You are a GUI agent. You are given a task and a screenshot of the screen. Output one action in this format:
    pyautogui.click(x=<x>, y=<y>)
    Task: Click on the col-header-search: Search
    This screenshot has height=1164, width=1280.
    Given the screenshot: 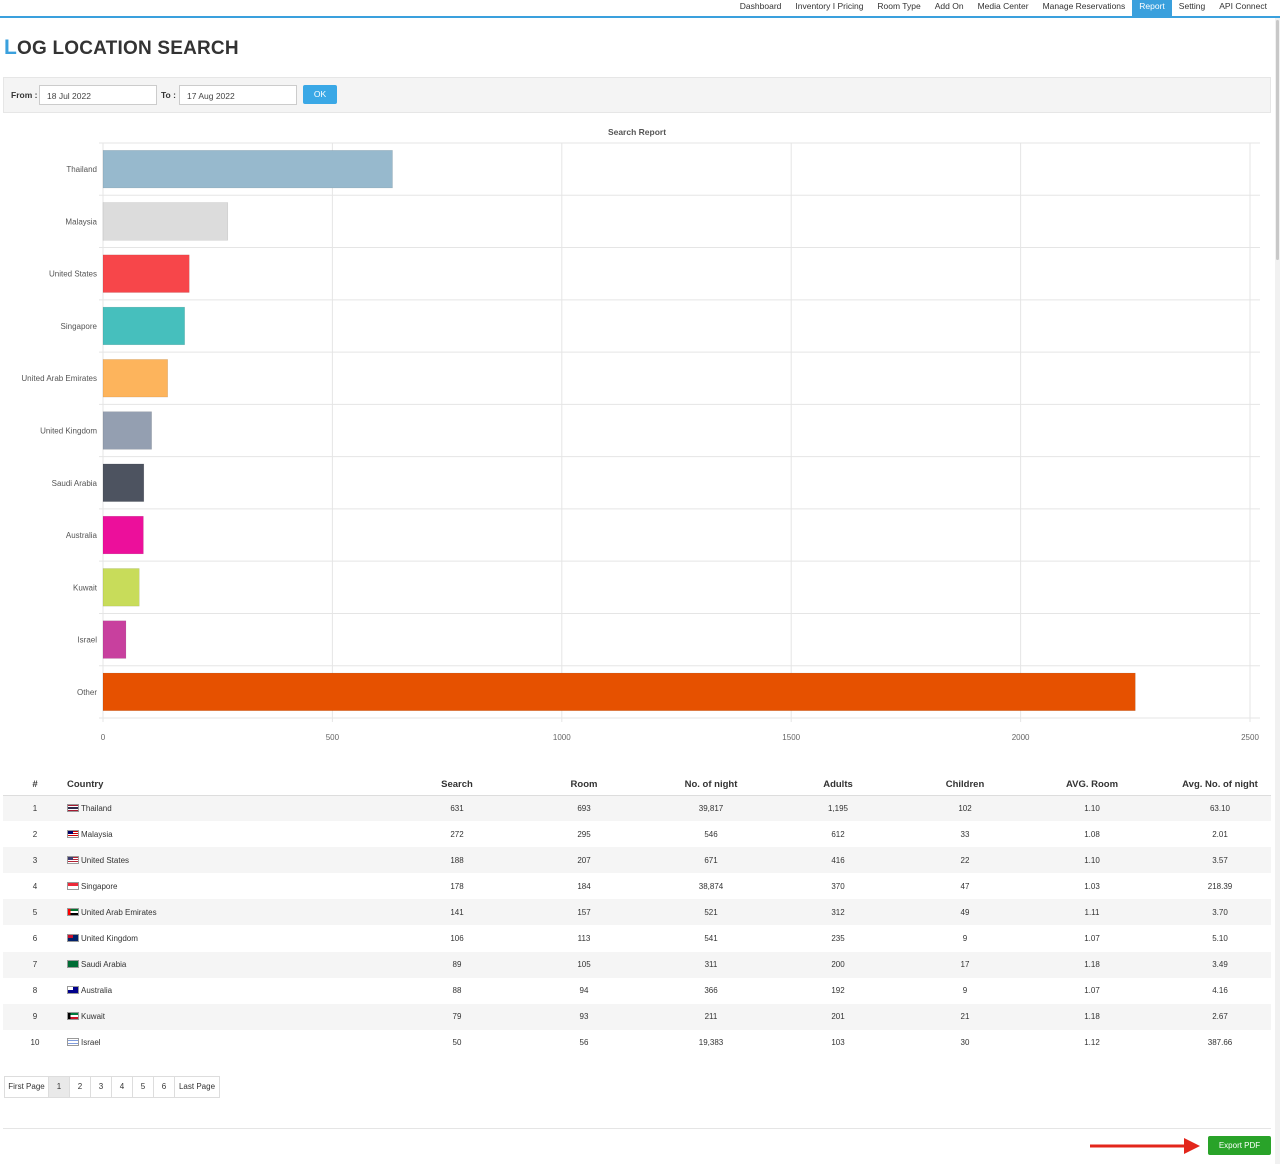 What is the action you would take?
    pyautogui.click(x=457, y=785)
    